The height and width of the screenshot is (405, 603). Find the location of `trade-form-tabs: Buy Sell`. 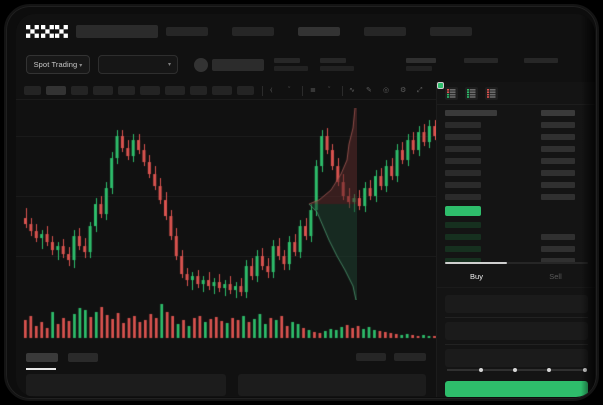

trade-form-tabs: Buy Sell is located at coordinates (516, 278).